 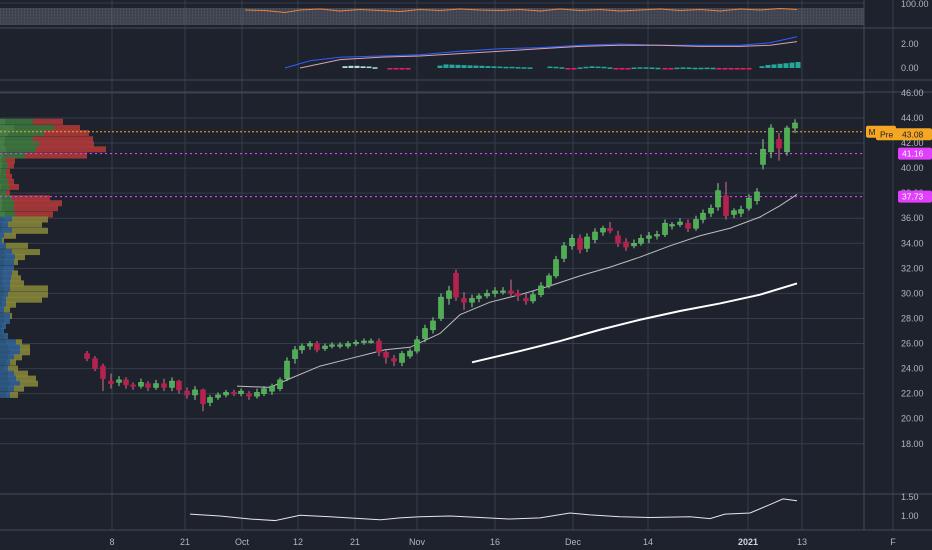 What do you see at coordinates (542, 53) in the screenshot?
I see `macd-pane` at bounding box center [542, 53].